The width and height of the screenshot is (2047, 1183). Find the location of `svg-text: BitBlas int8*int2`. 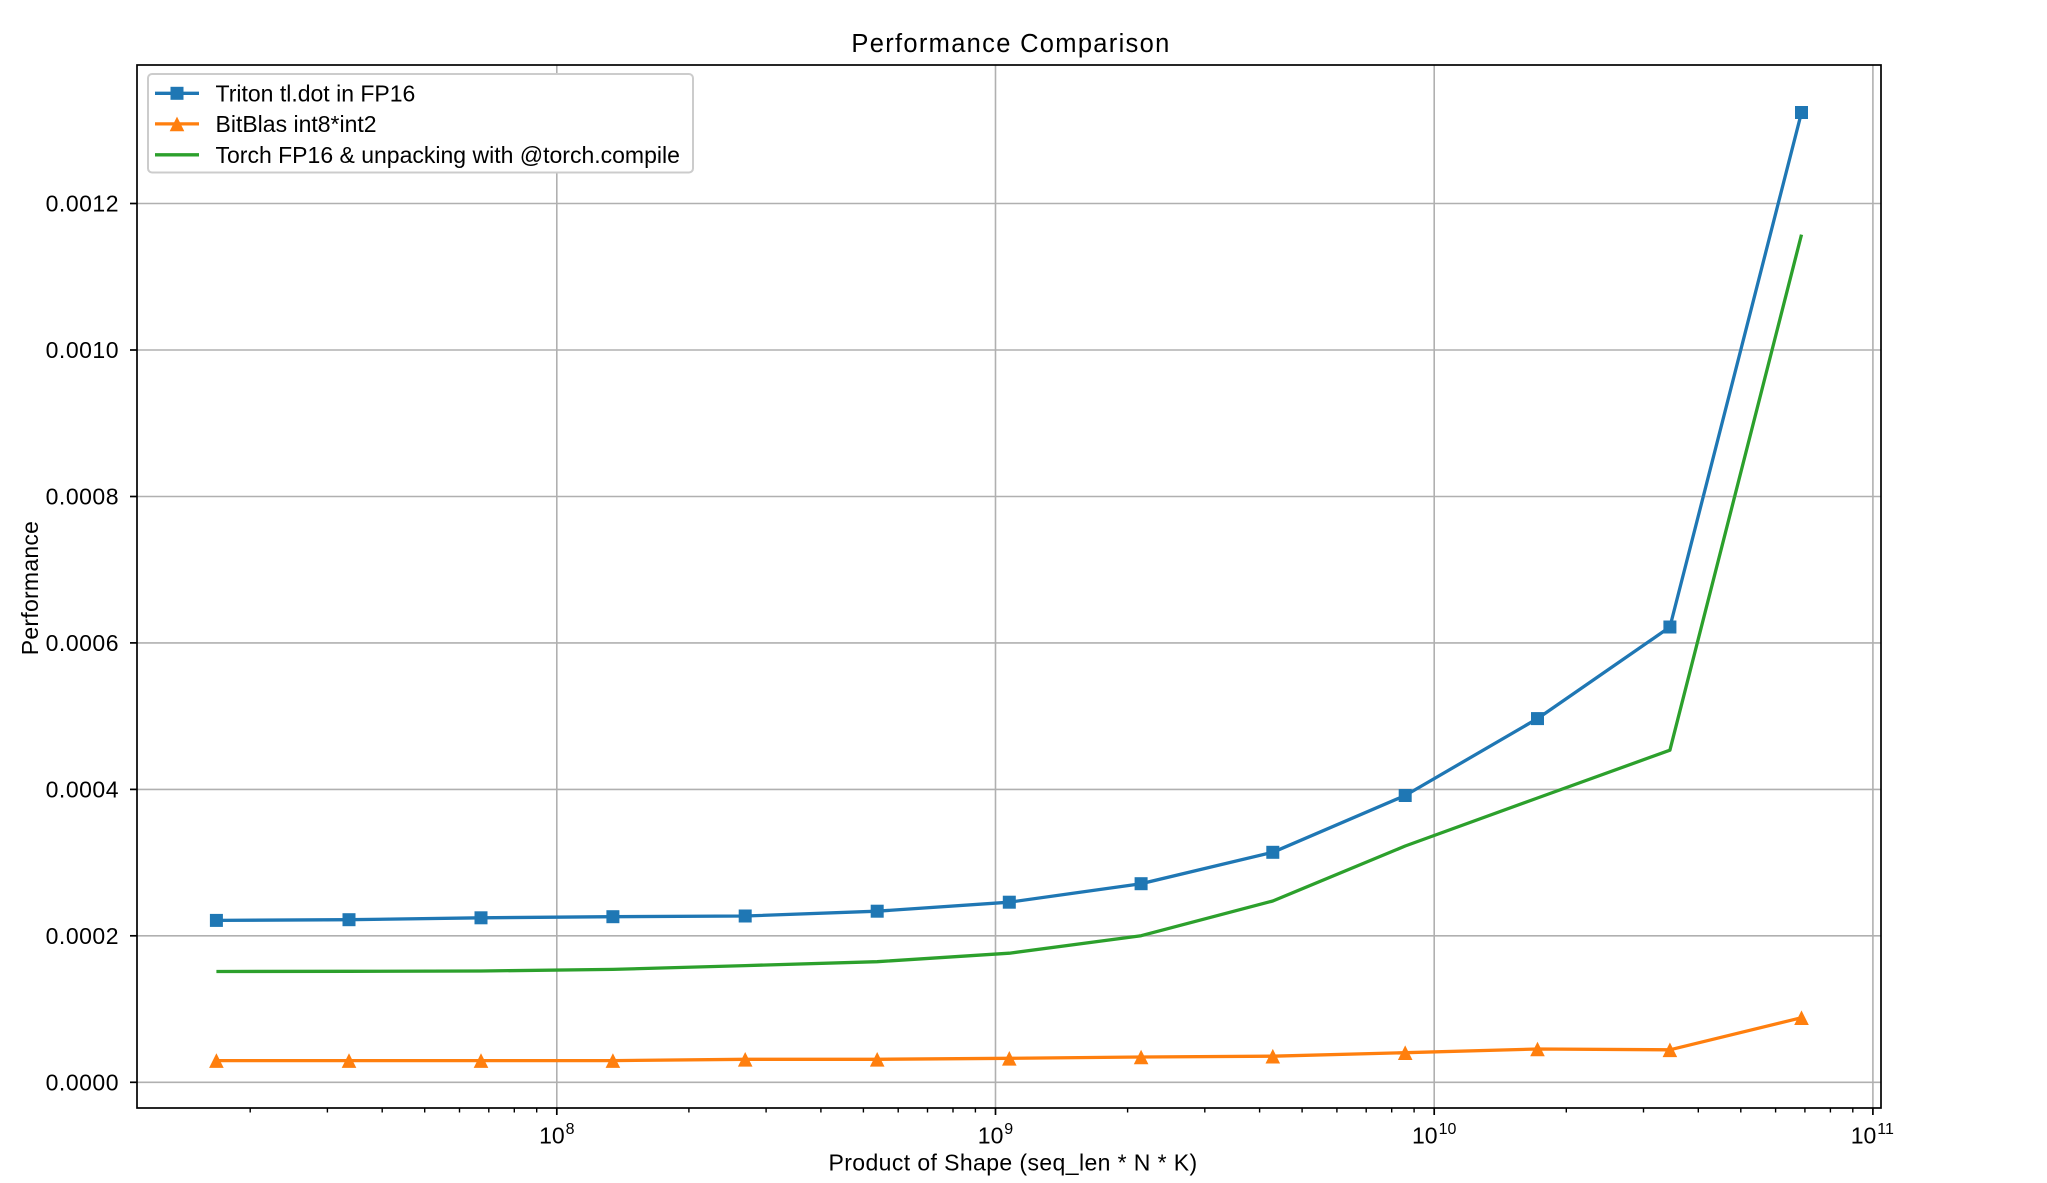

svg-text: BitBlas int8*int2 is located at coordinates (296, 124).